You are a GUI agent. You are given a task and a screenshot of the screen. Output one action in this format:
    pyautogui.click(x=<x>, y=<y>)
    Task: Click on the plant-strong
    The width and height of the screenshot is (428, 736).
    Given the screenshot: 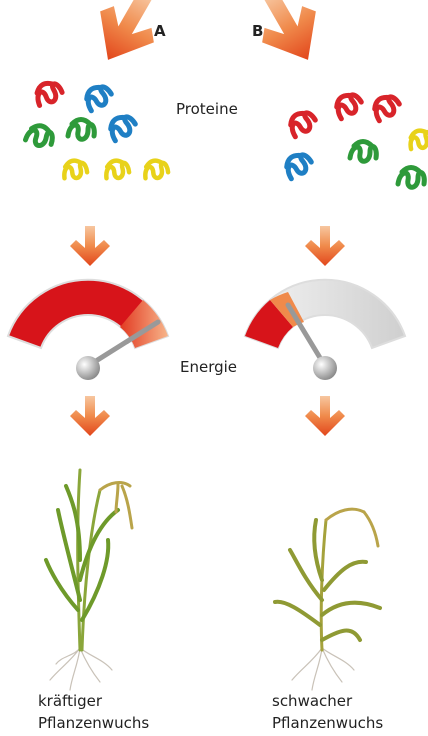 What is the action you would take?
    pyautogui.click(x=89, y=579)
    